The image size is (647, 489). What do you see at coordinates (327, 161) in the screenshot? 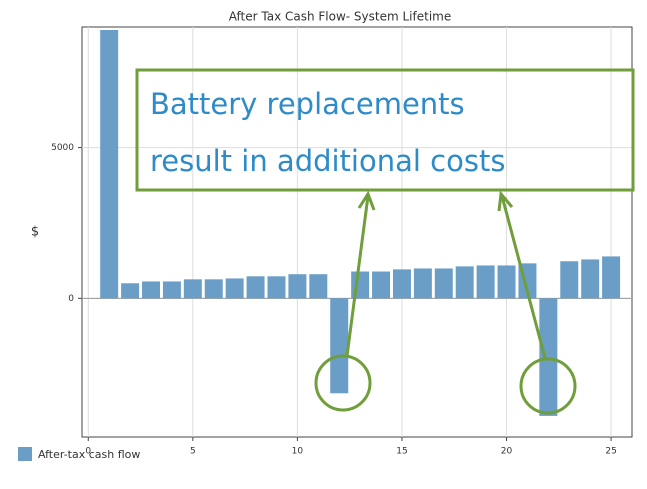
I see `annotation-line: result in additional costs` at bounding box center [327, 161].